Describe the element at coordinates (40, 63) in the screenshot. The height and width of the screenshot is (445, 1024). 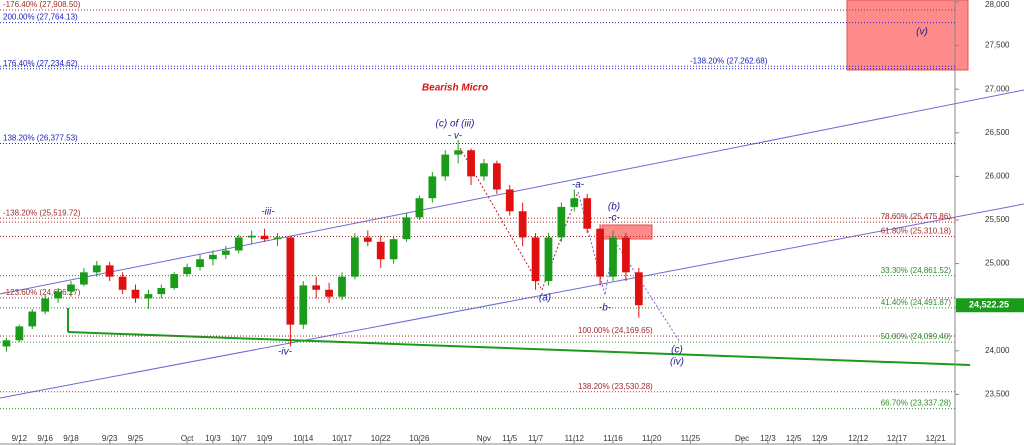
I see `fib-label: 176.40% (27,234.62)` at that location.